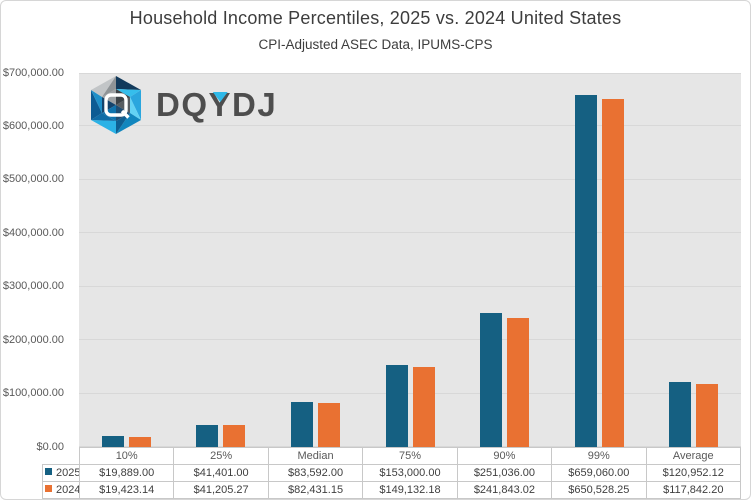 The width and height of the screenshot is (751, 500). I want to click on bar-2024-90%, so click(518, 382).